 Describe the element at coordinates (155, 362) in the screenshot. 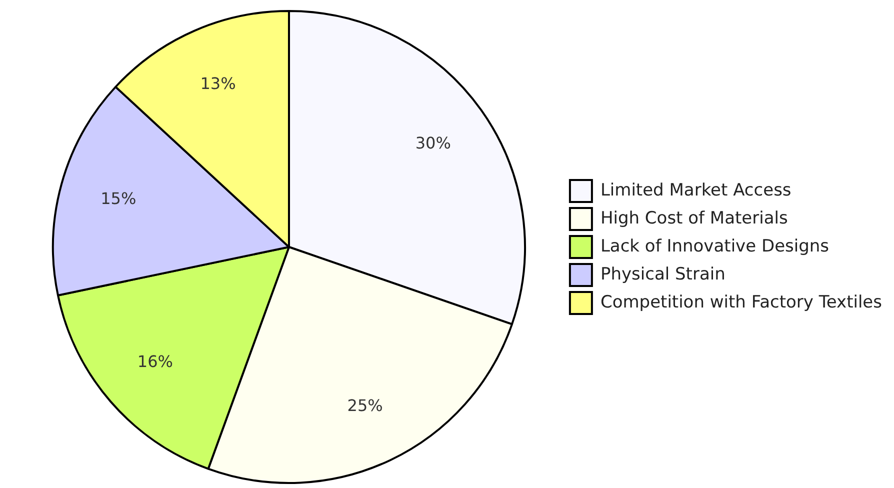

I see `data-label: 16%` at that location.